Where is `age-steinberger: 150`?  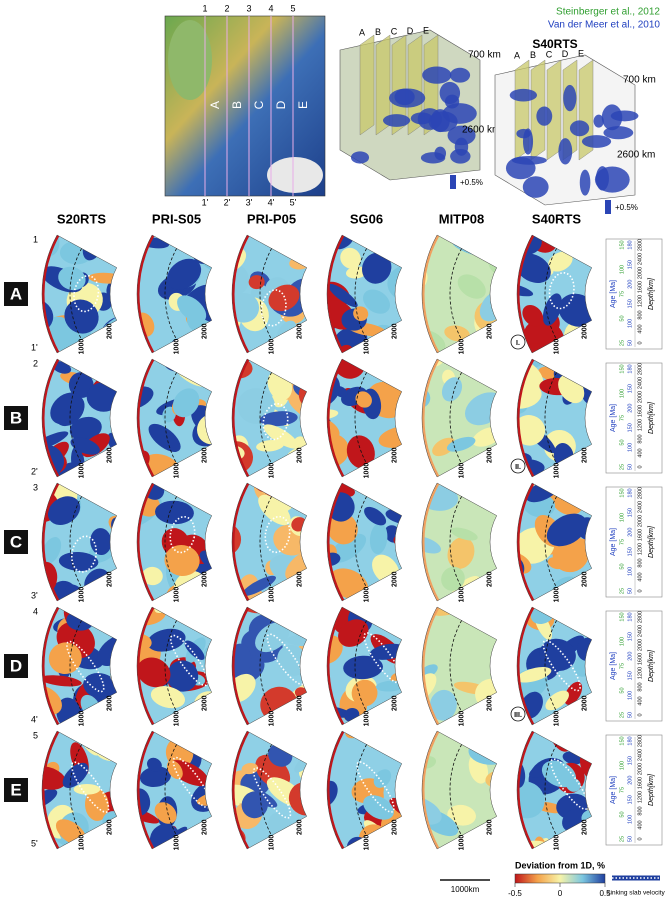 age-steinberger: 150 is located at coordinates (622, 740).